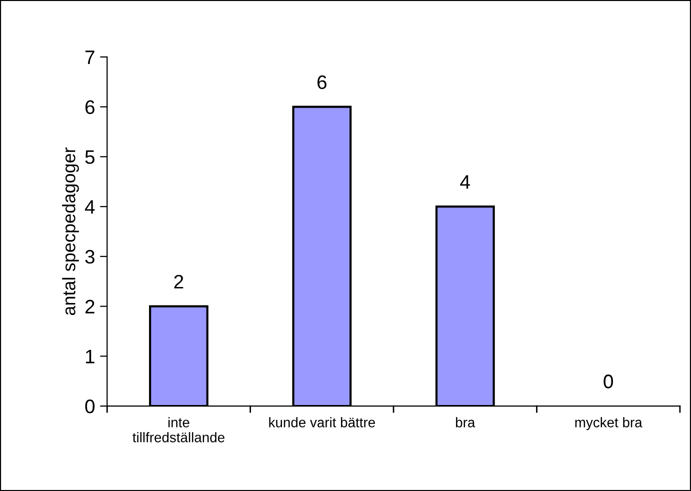 The width and height of the screenshot is (691, 491). Describe the element at coordinates (89, 257) in the screenshot. I see `y-tick-label: 3` at that location.